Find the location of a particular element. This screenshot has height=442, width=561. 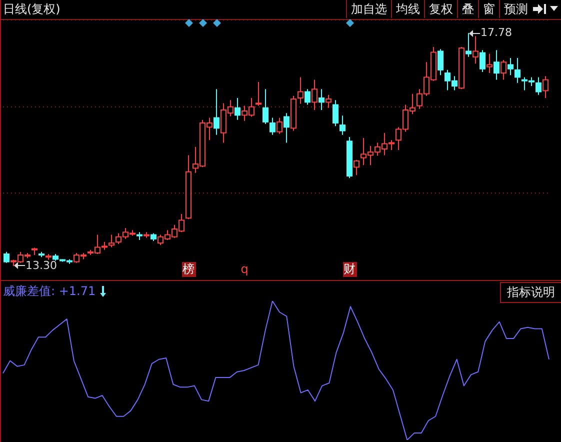

chart-title: 威廉差值: +1.71 is located at coordinates (49, 291).